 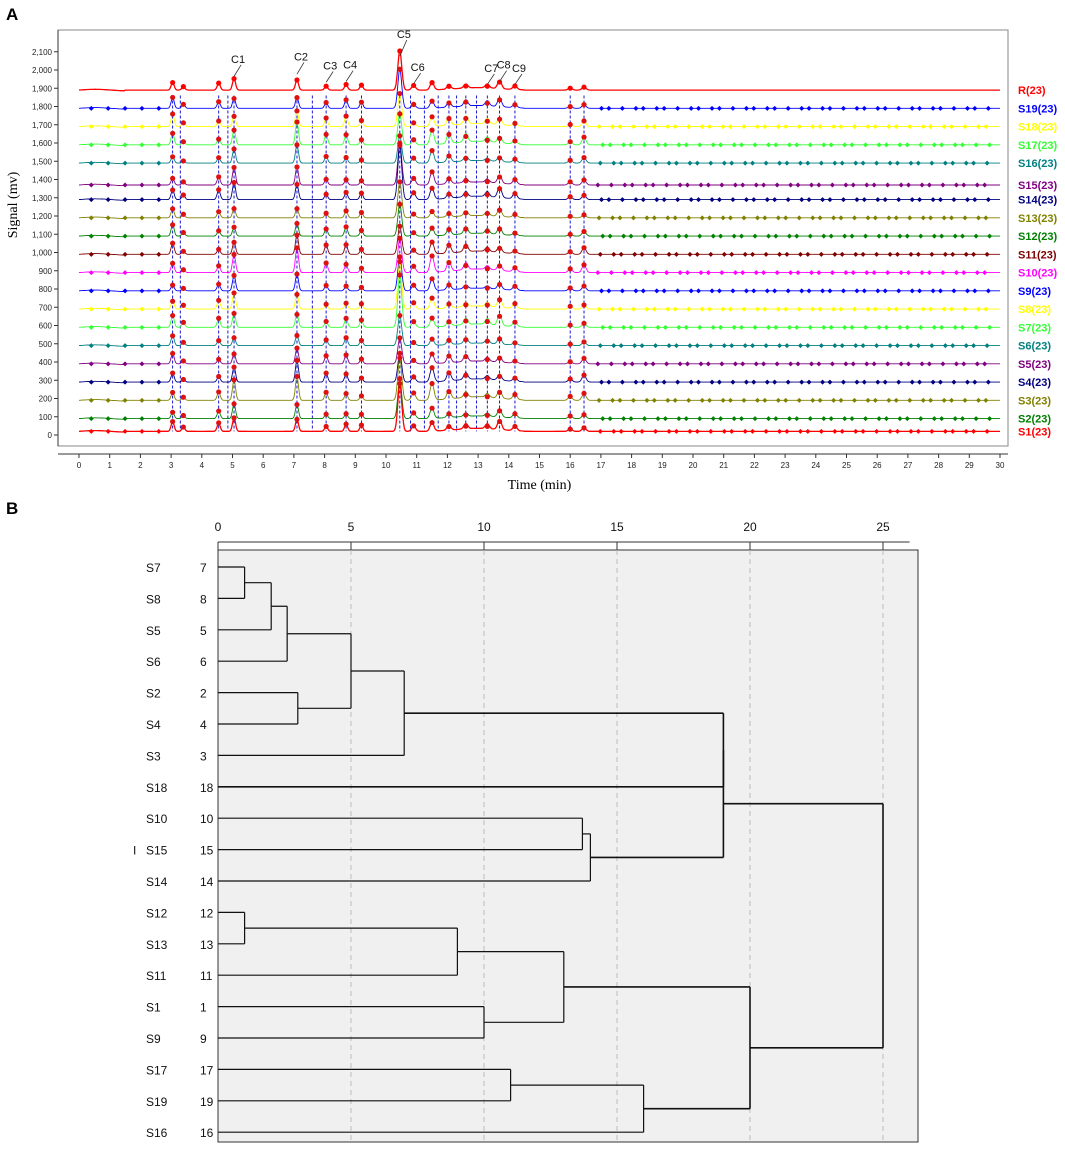 What do you see at coordinates (153, 1039) in the screenshot?
I see `sample-label: S9` at bounding box center [153, 1039].